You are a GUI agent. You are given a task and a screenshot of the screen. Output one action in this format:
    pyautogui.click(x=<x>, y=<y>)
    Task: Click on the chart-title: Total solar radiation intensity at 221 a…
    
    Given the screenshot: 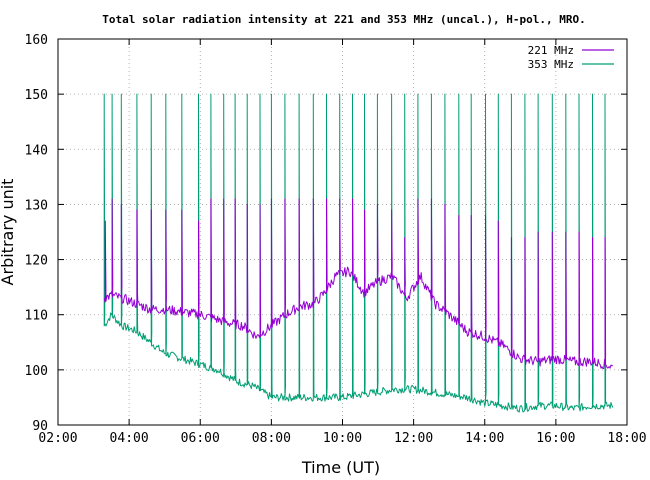 What is the action you would take?
    pyautogui.click(x=343, y=19)
    